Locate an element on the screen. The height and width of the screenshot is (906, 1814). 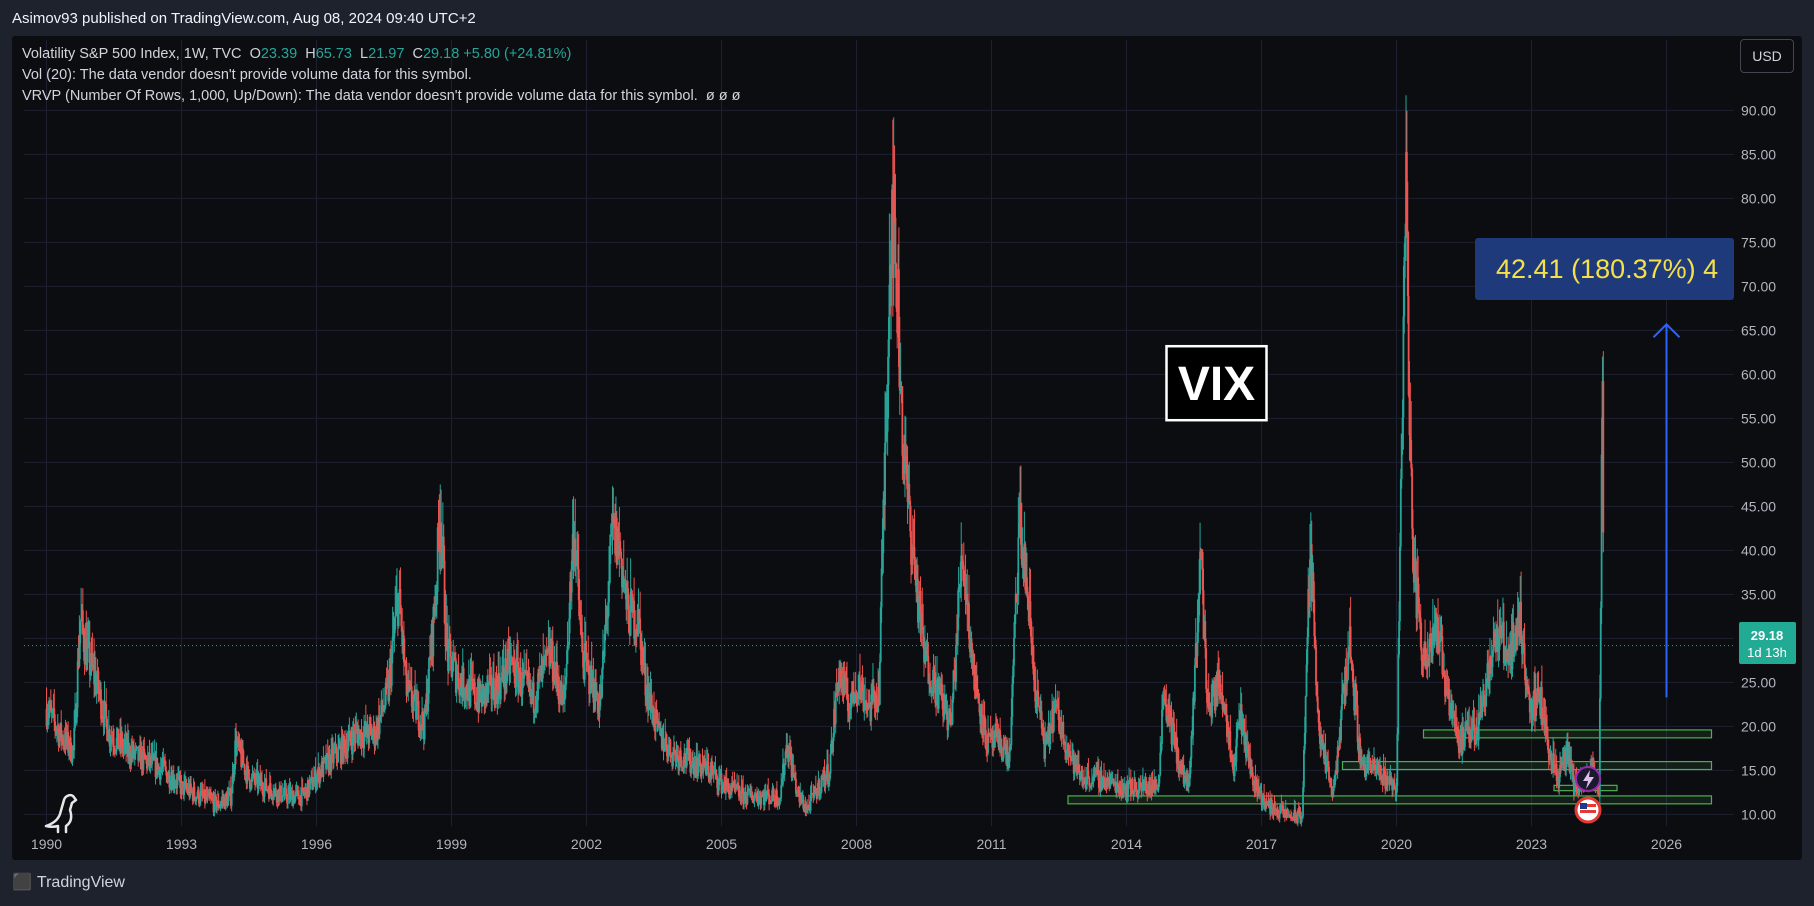
vrvp-hidden-icons: ø ø ø is located at coordinates (723, 96).